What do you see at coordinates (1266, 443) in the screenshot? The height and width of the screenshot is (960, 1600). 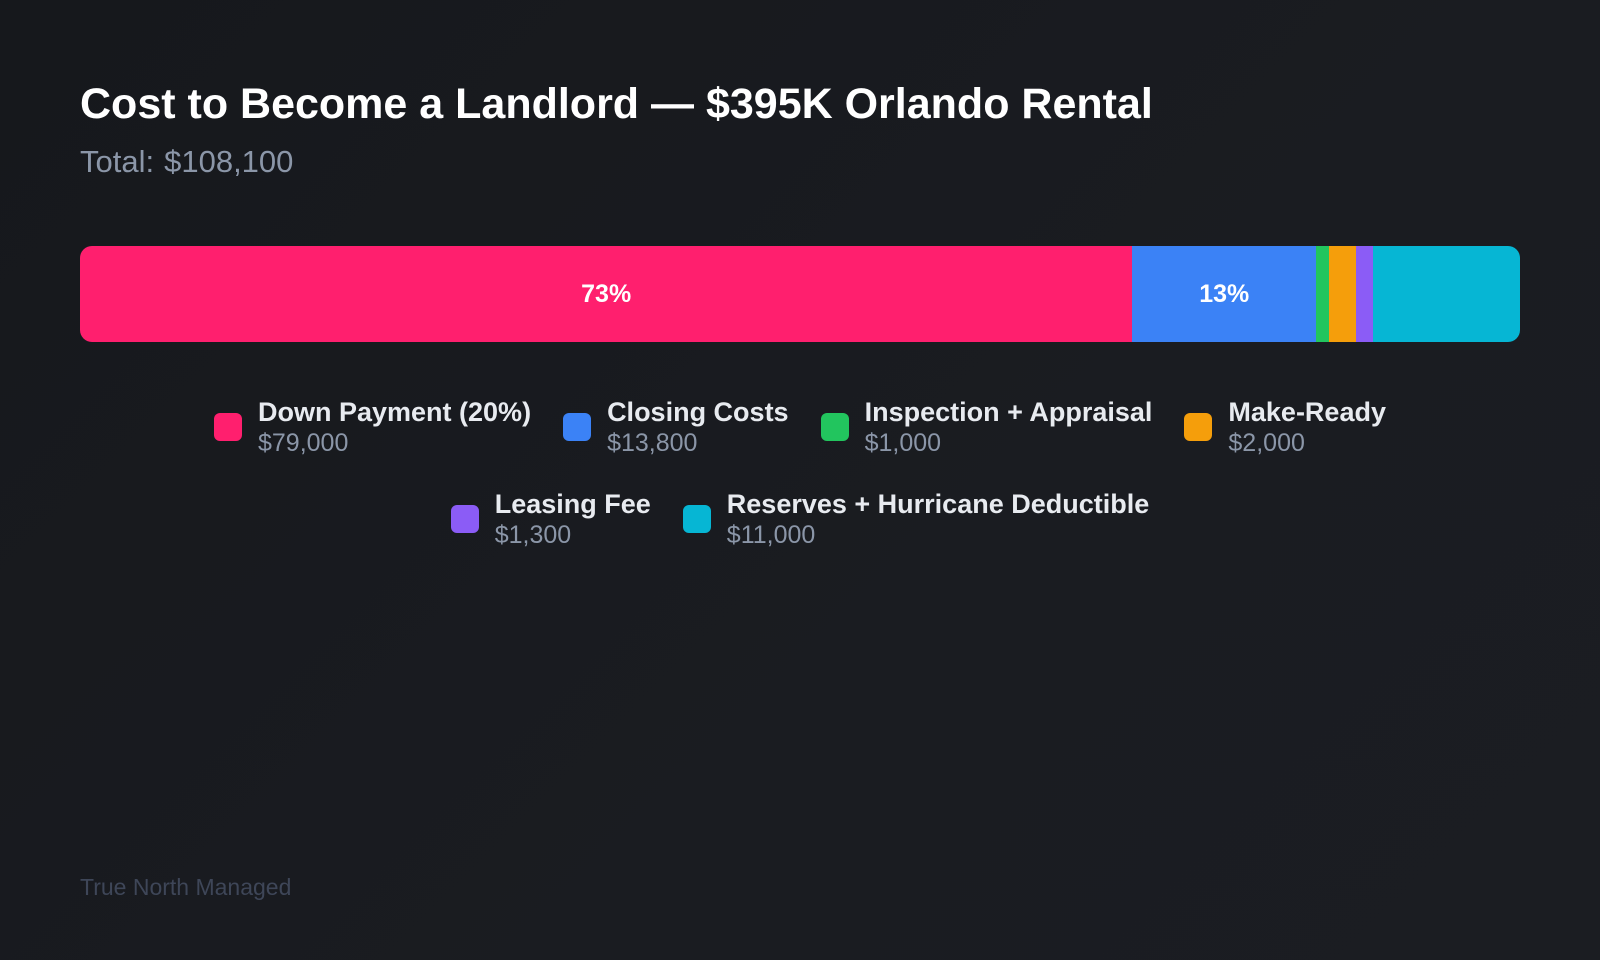 I see `legend-value: $2,000` at bounding box center [1266, 443].